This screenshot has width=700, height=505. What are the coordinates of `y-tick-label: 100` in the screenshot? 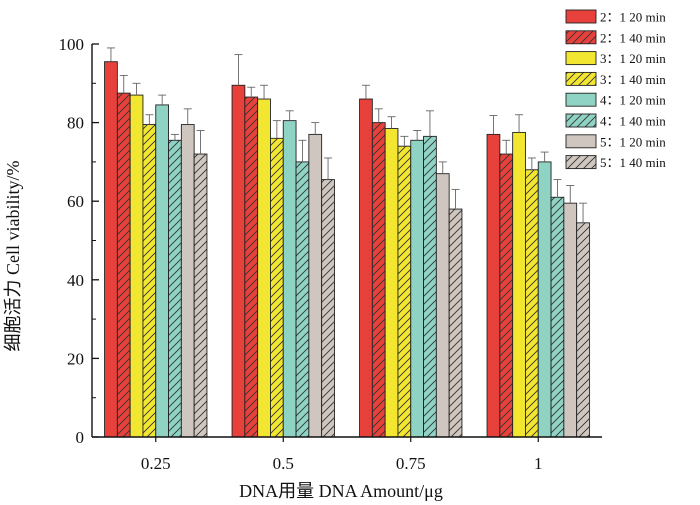 It's located at (72, 44).